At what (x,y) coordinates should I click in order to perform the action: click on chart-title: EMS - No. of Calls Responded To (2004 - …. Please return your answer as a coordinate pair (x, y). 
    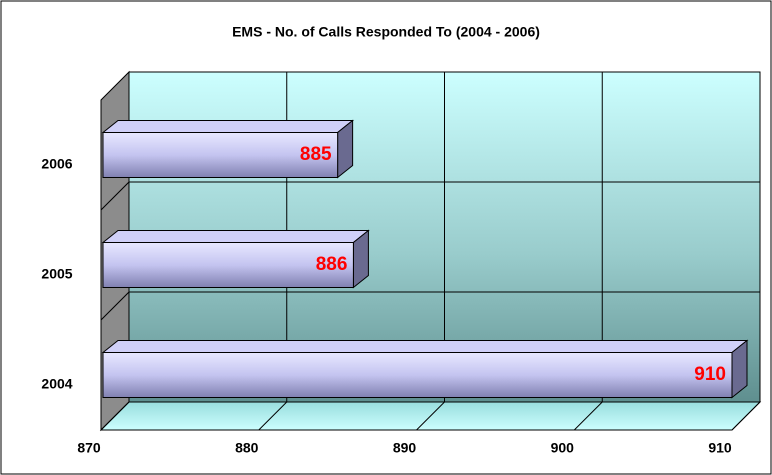
    Looking at the image, I should click on (386, 32).